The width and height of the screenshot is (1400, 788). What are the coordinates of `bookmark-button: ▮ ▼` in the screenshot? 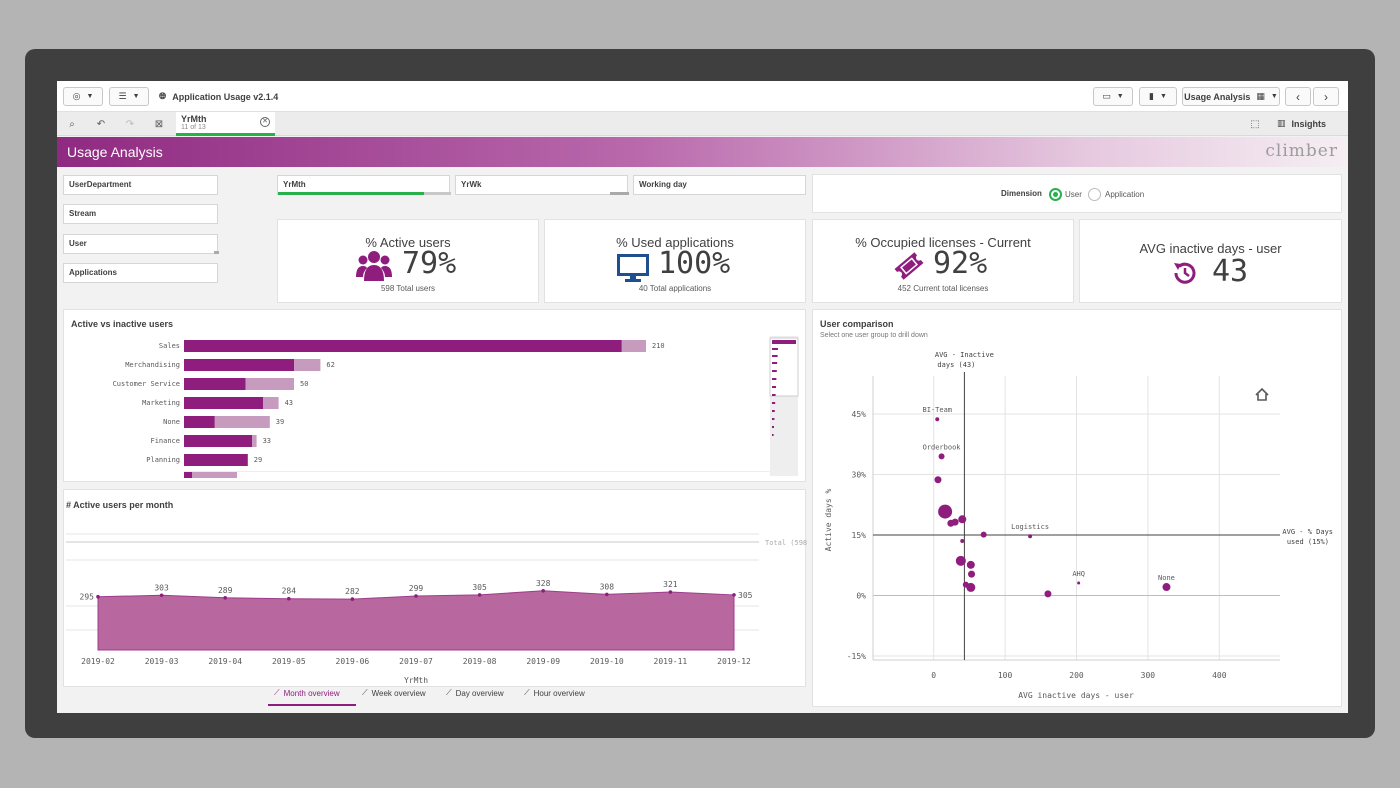 It's located at (1158, 96).